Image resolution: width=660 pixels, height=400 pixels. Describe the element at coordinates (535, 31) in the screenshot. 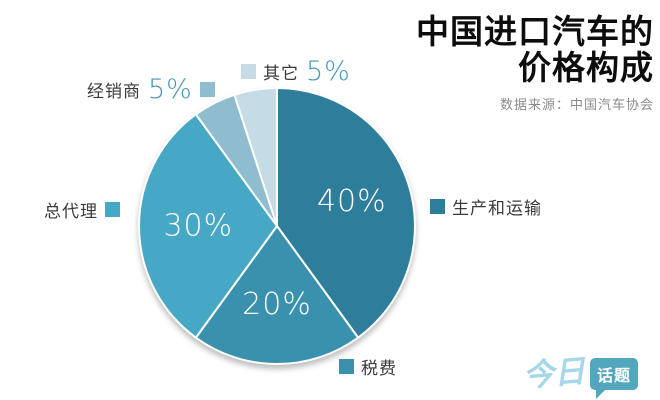

I see `title-line-1: 中国进口汽车的` at that location.